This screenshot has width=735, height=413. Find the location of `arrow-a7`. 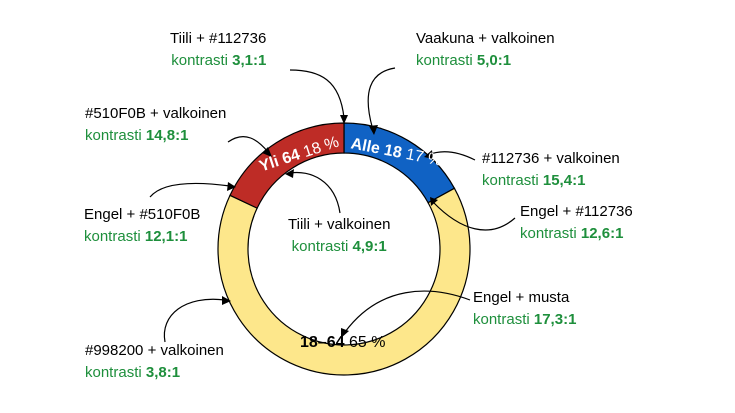

arrow-a7 is located at coordinates (315, 192).